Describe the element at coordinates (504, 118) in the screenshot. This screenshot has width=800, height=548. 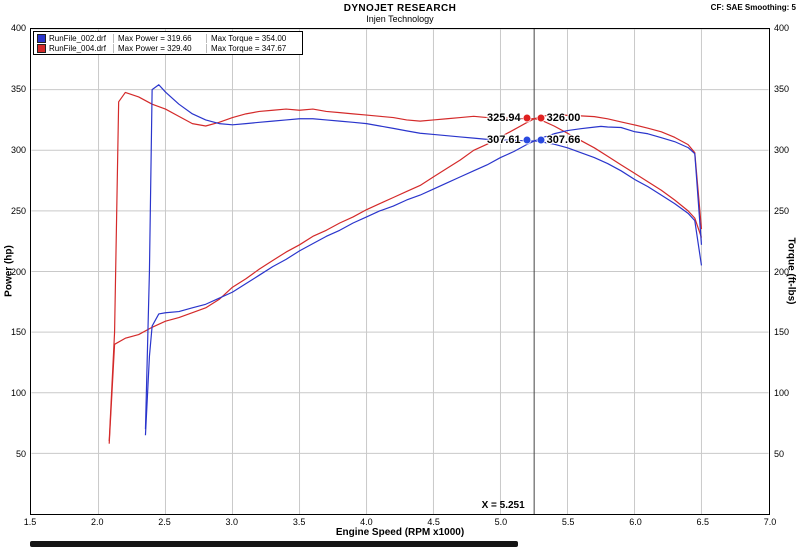
I see `red-power-at-cursor-label: 325.94` at that location.